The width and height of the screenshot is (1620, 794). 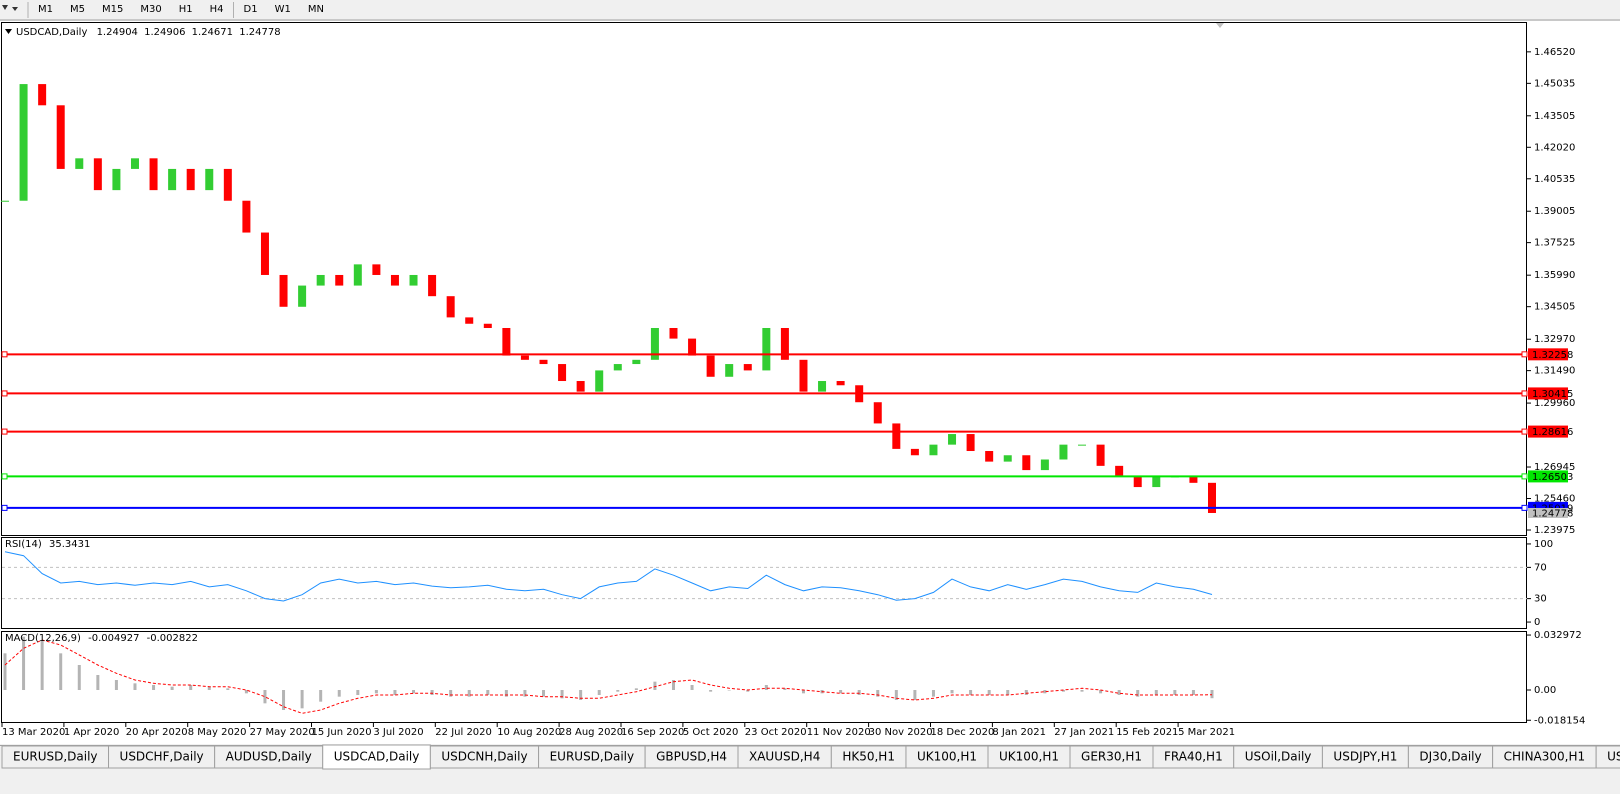 I want to click on tab-label: HK50,H1, so click(x=868, y=757).